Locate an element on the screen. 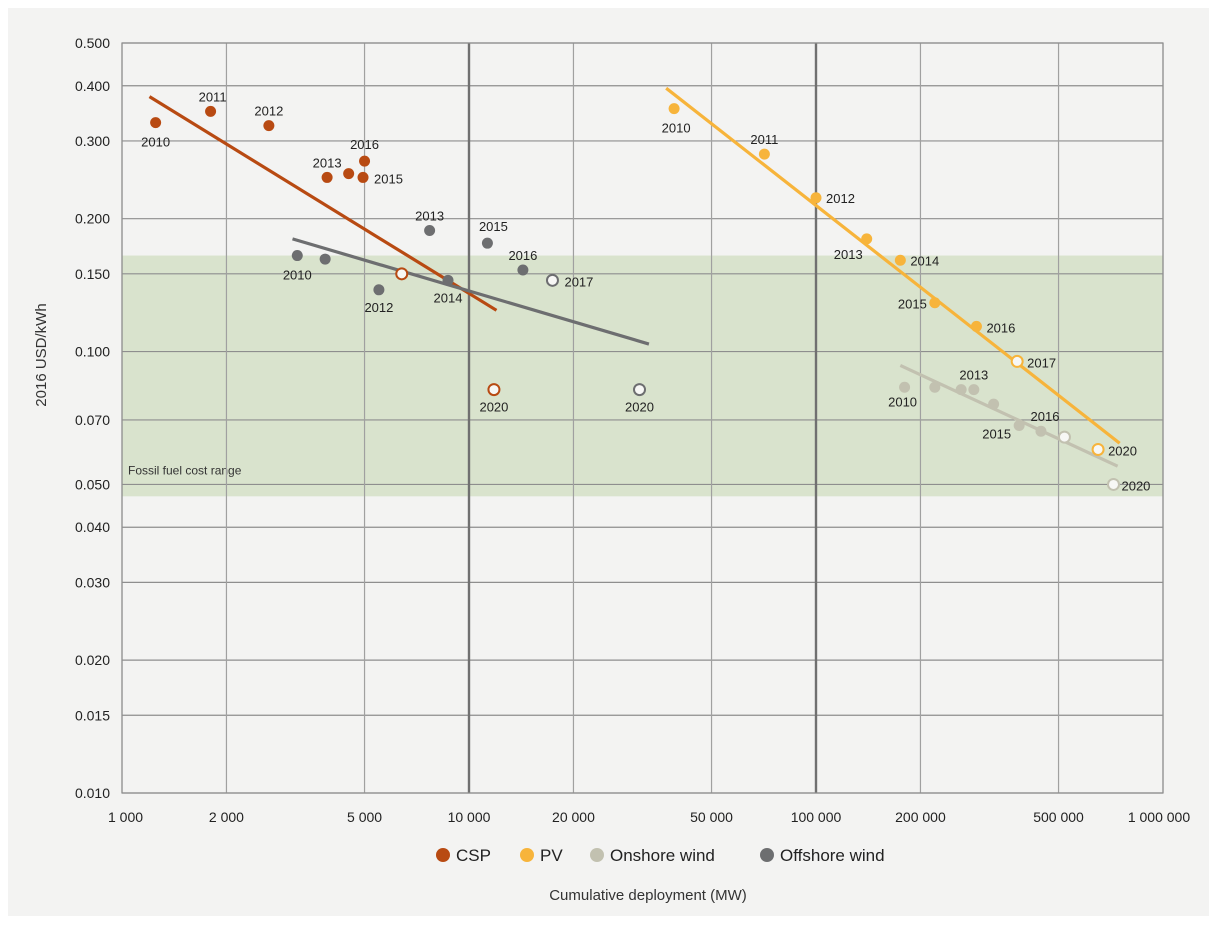  x-tick-label: 2 000 is located at coordinates (226, 817).